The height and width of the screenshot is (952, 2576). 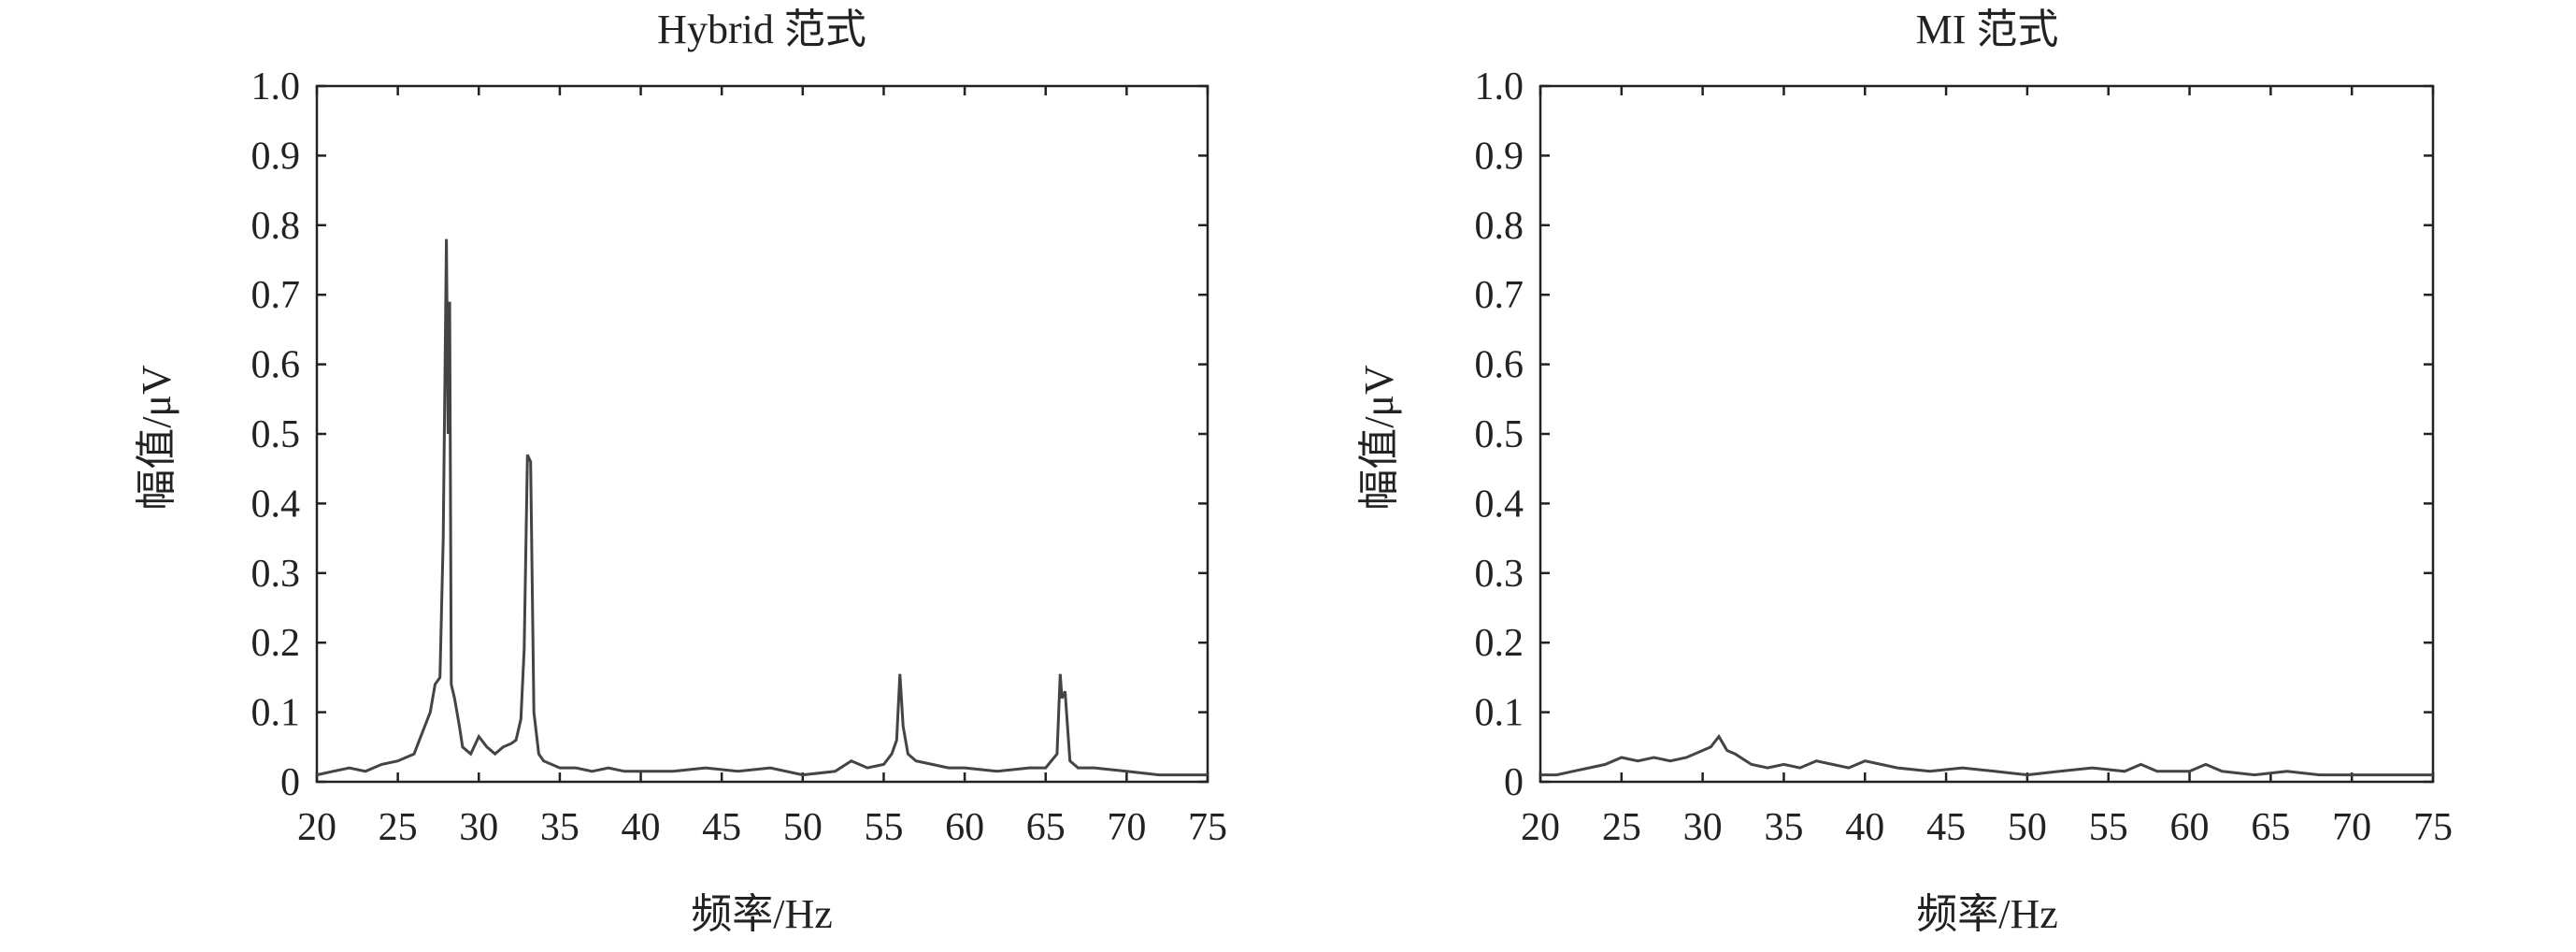 What do you see at coordinates (1987, 29) in the screenshot?
I see `chart-title: MI 范式` at bounding box center [1987, 29].